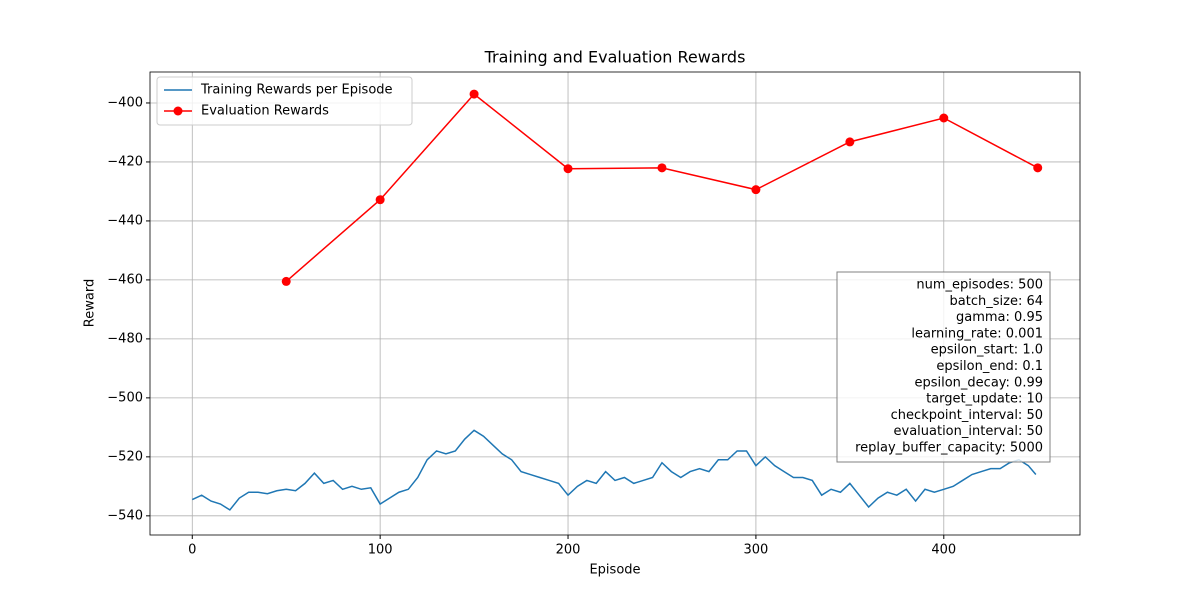 This screenshot has height=600, width=1200. What do you see at coordinates (615, 57) in the screenshot?
I see `chart-title: Training and Evaluation Rewards` at bounding box center [615, 57].